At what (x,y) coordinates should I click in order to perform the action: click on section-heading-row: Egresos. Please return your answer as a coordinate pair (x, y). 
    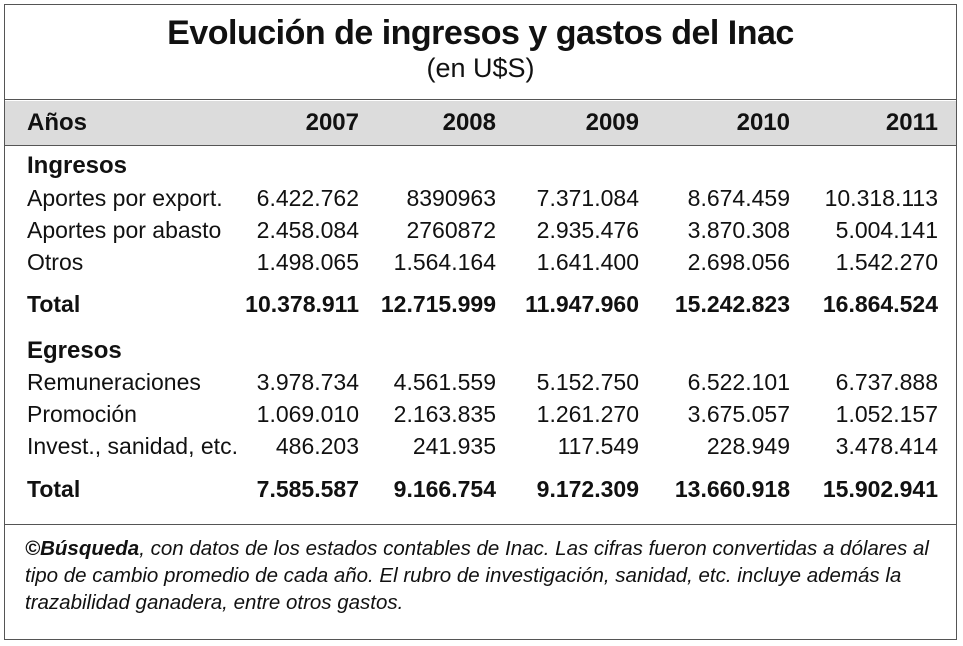
    Looking at the image, I should click on (480, 351).